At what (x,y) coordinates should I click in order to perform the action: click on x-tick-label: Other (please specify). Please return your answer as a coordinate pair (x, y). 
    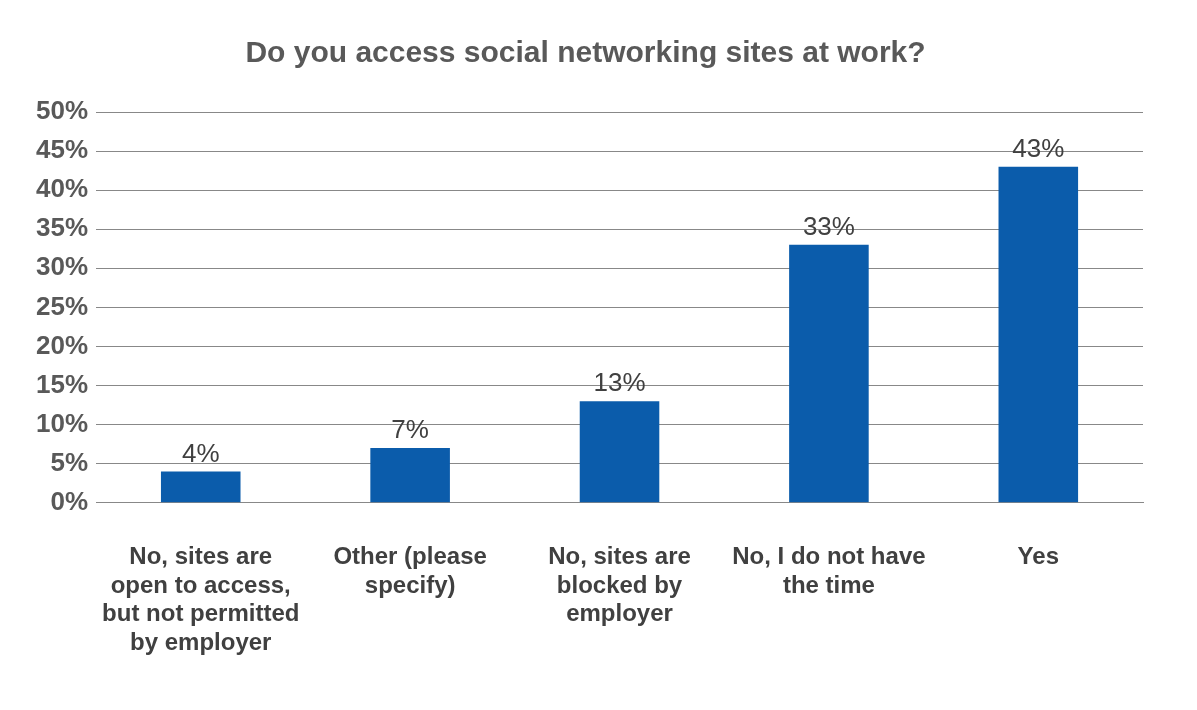
    Looking at the image, I should click on (410, 569).